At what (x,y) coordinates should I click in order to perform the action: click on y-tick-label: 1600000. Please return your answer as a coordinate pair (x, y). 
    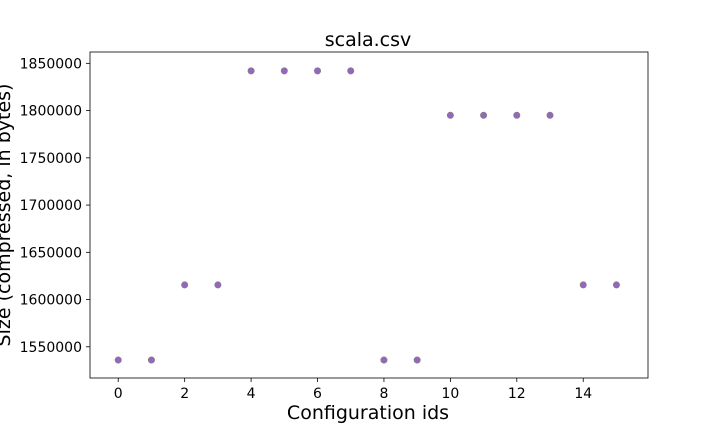
    Looking at the image, I should click on (51, 301).